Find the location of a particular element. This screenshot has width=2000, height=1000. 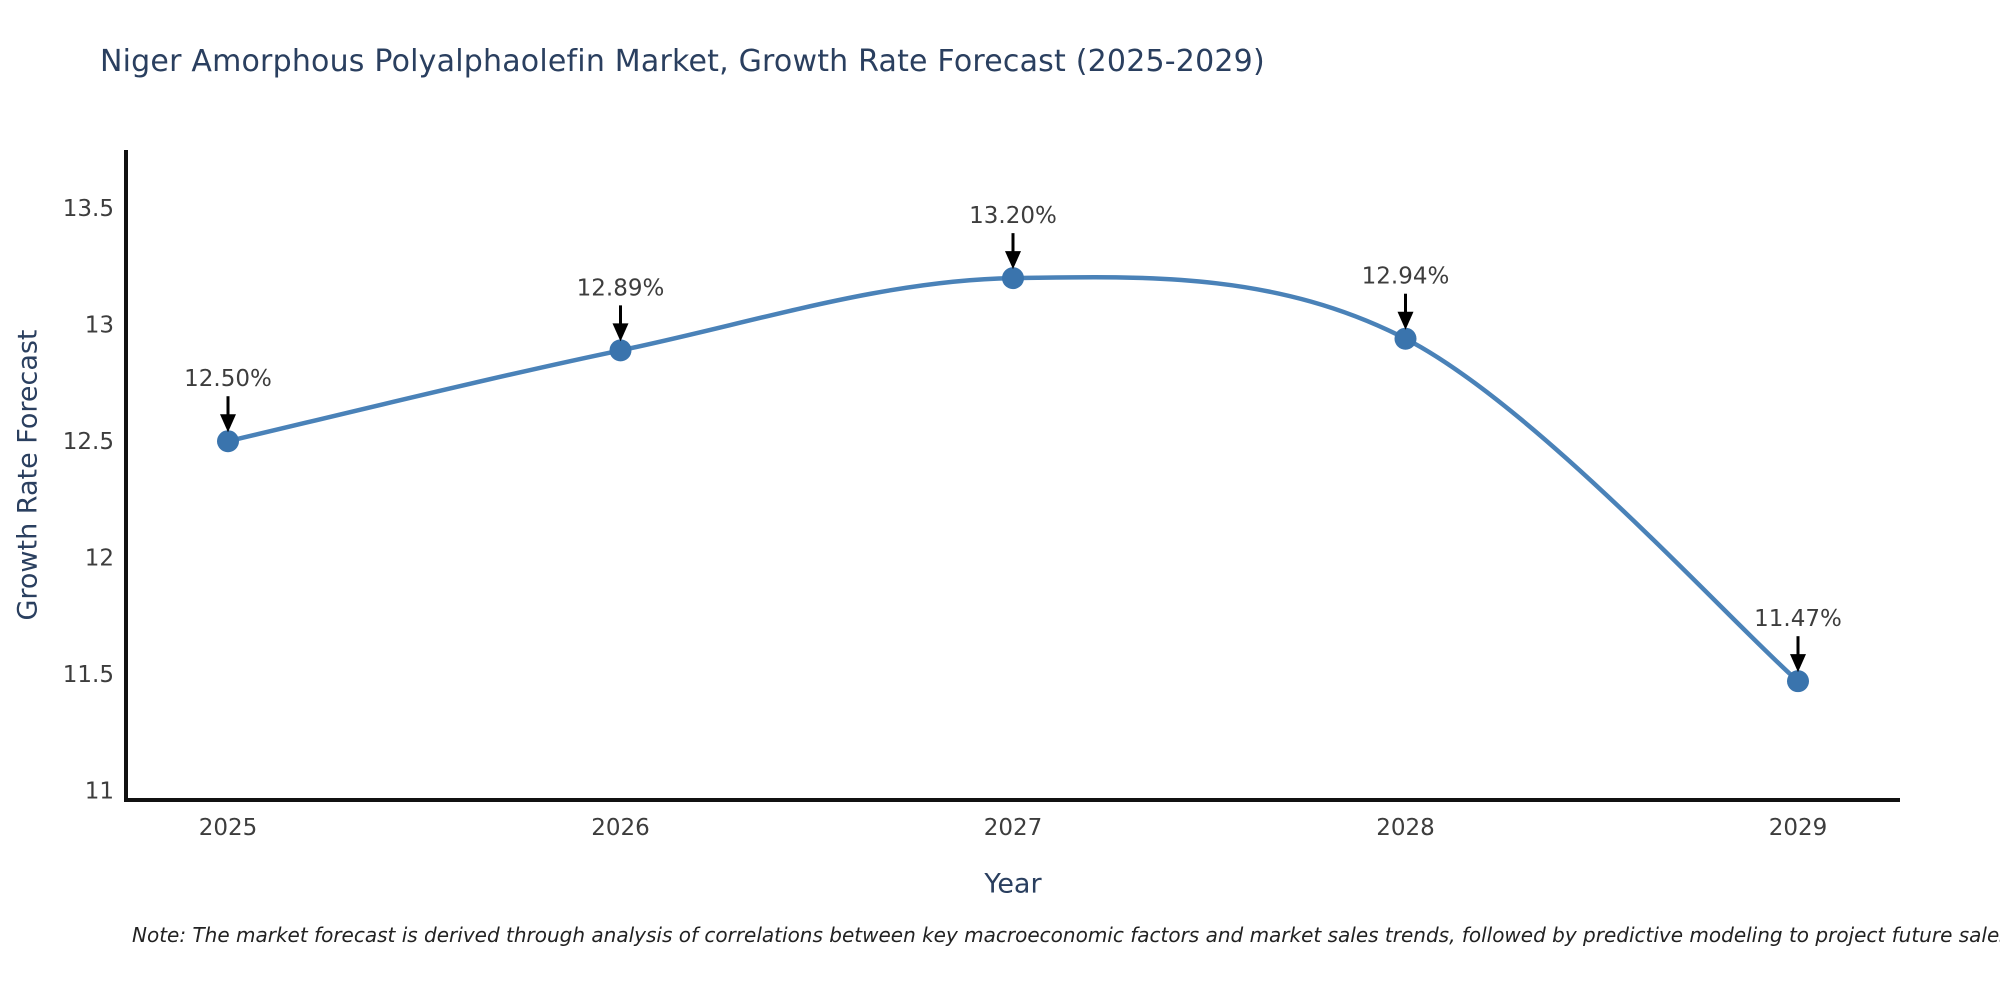

y-axis-title: Growth Rate Forecast is located at coordinates (28, 475).